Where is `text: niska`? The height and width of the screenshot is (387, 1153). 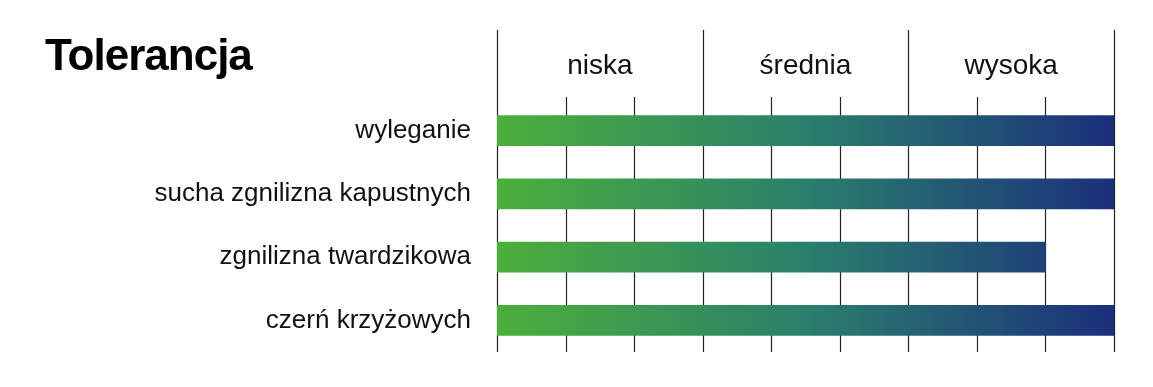 text: niska is located at coordinates (600, 64).